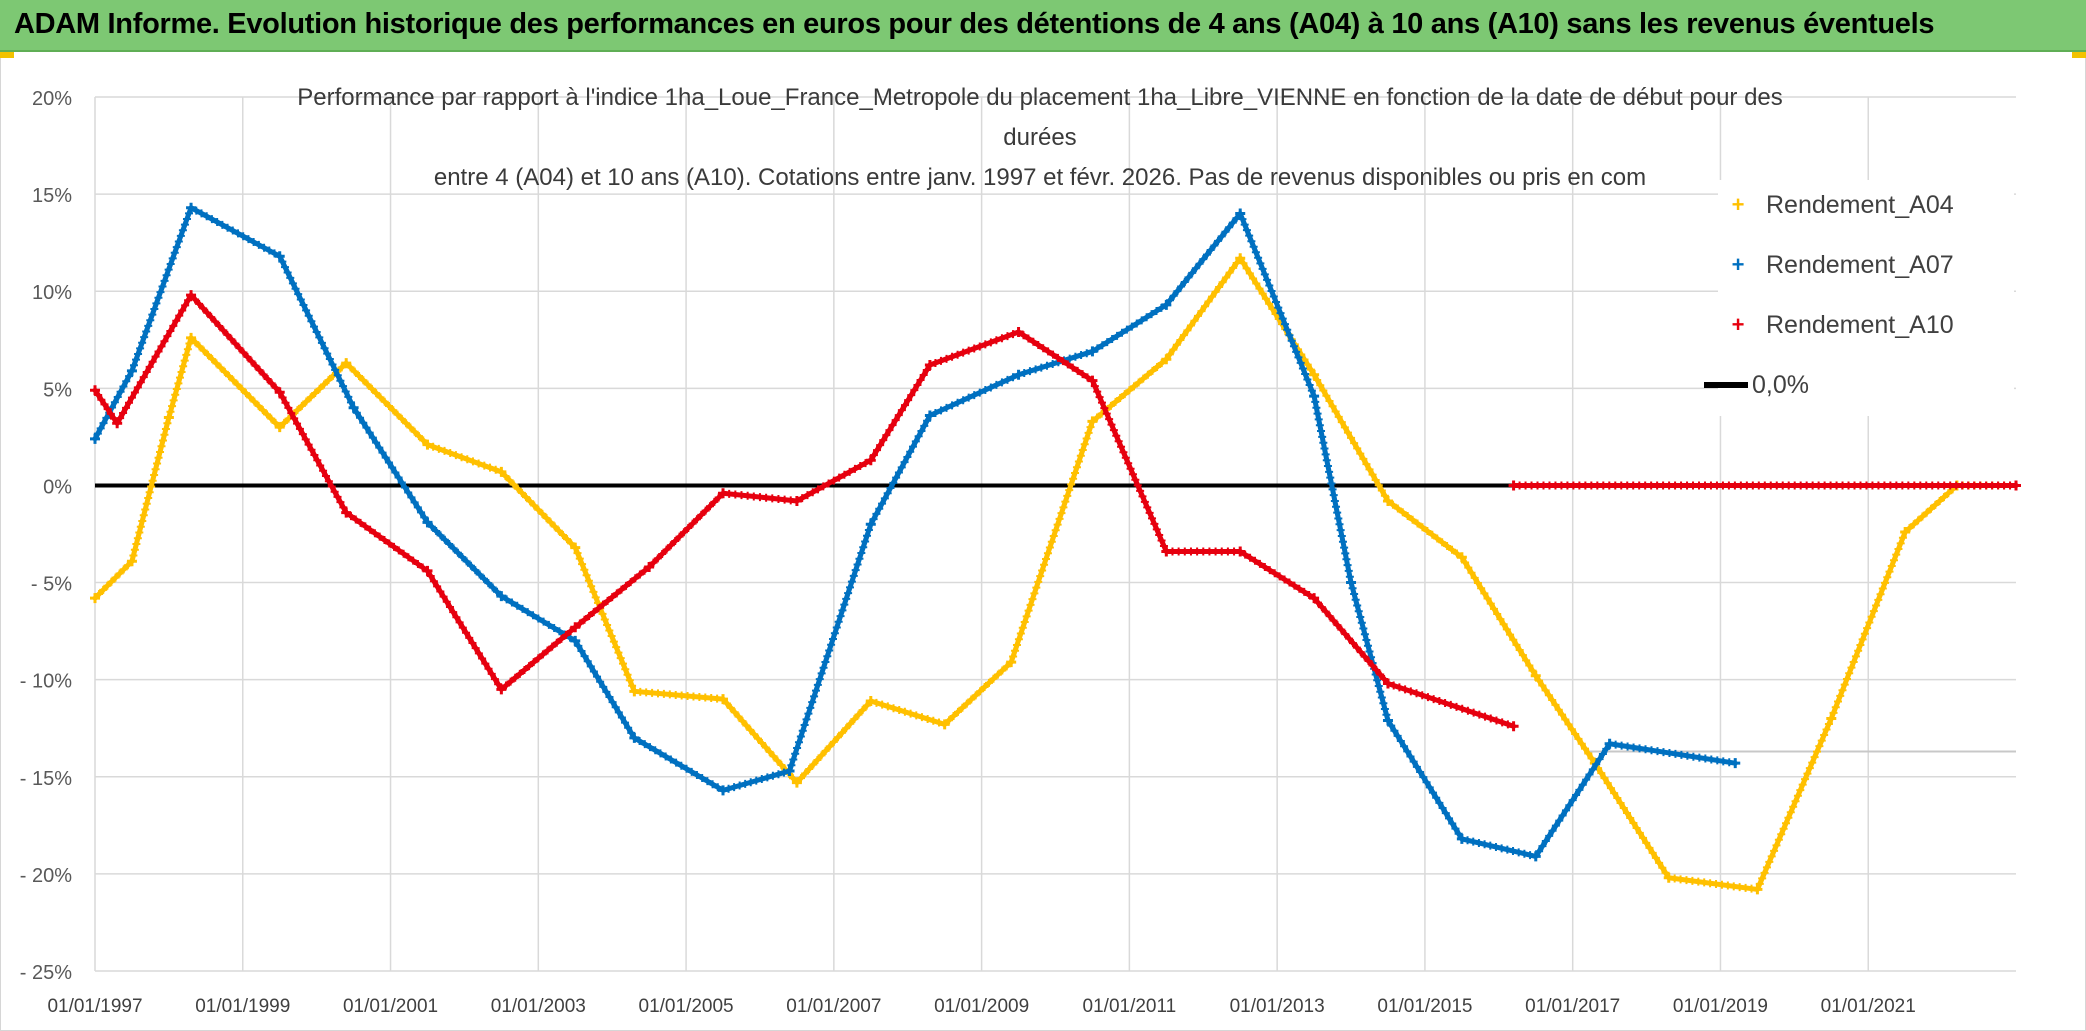 The image size is (2086, 1031). I want to click on x-tick-label: 01/01/2013, so click(1277, 1006).